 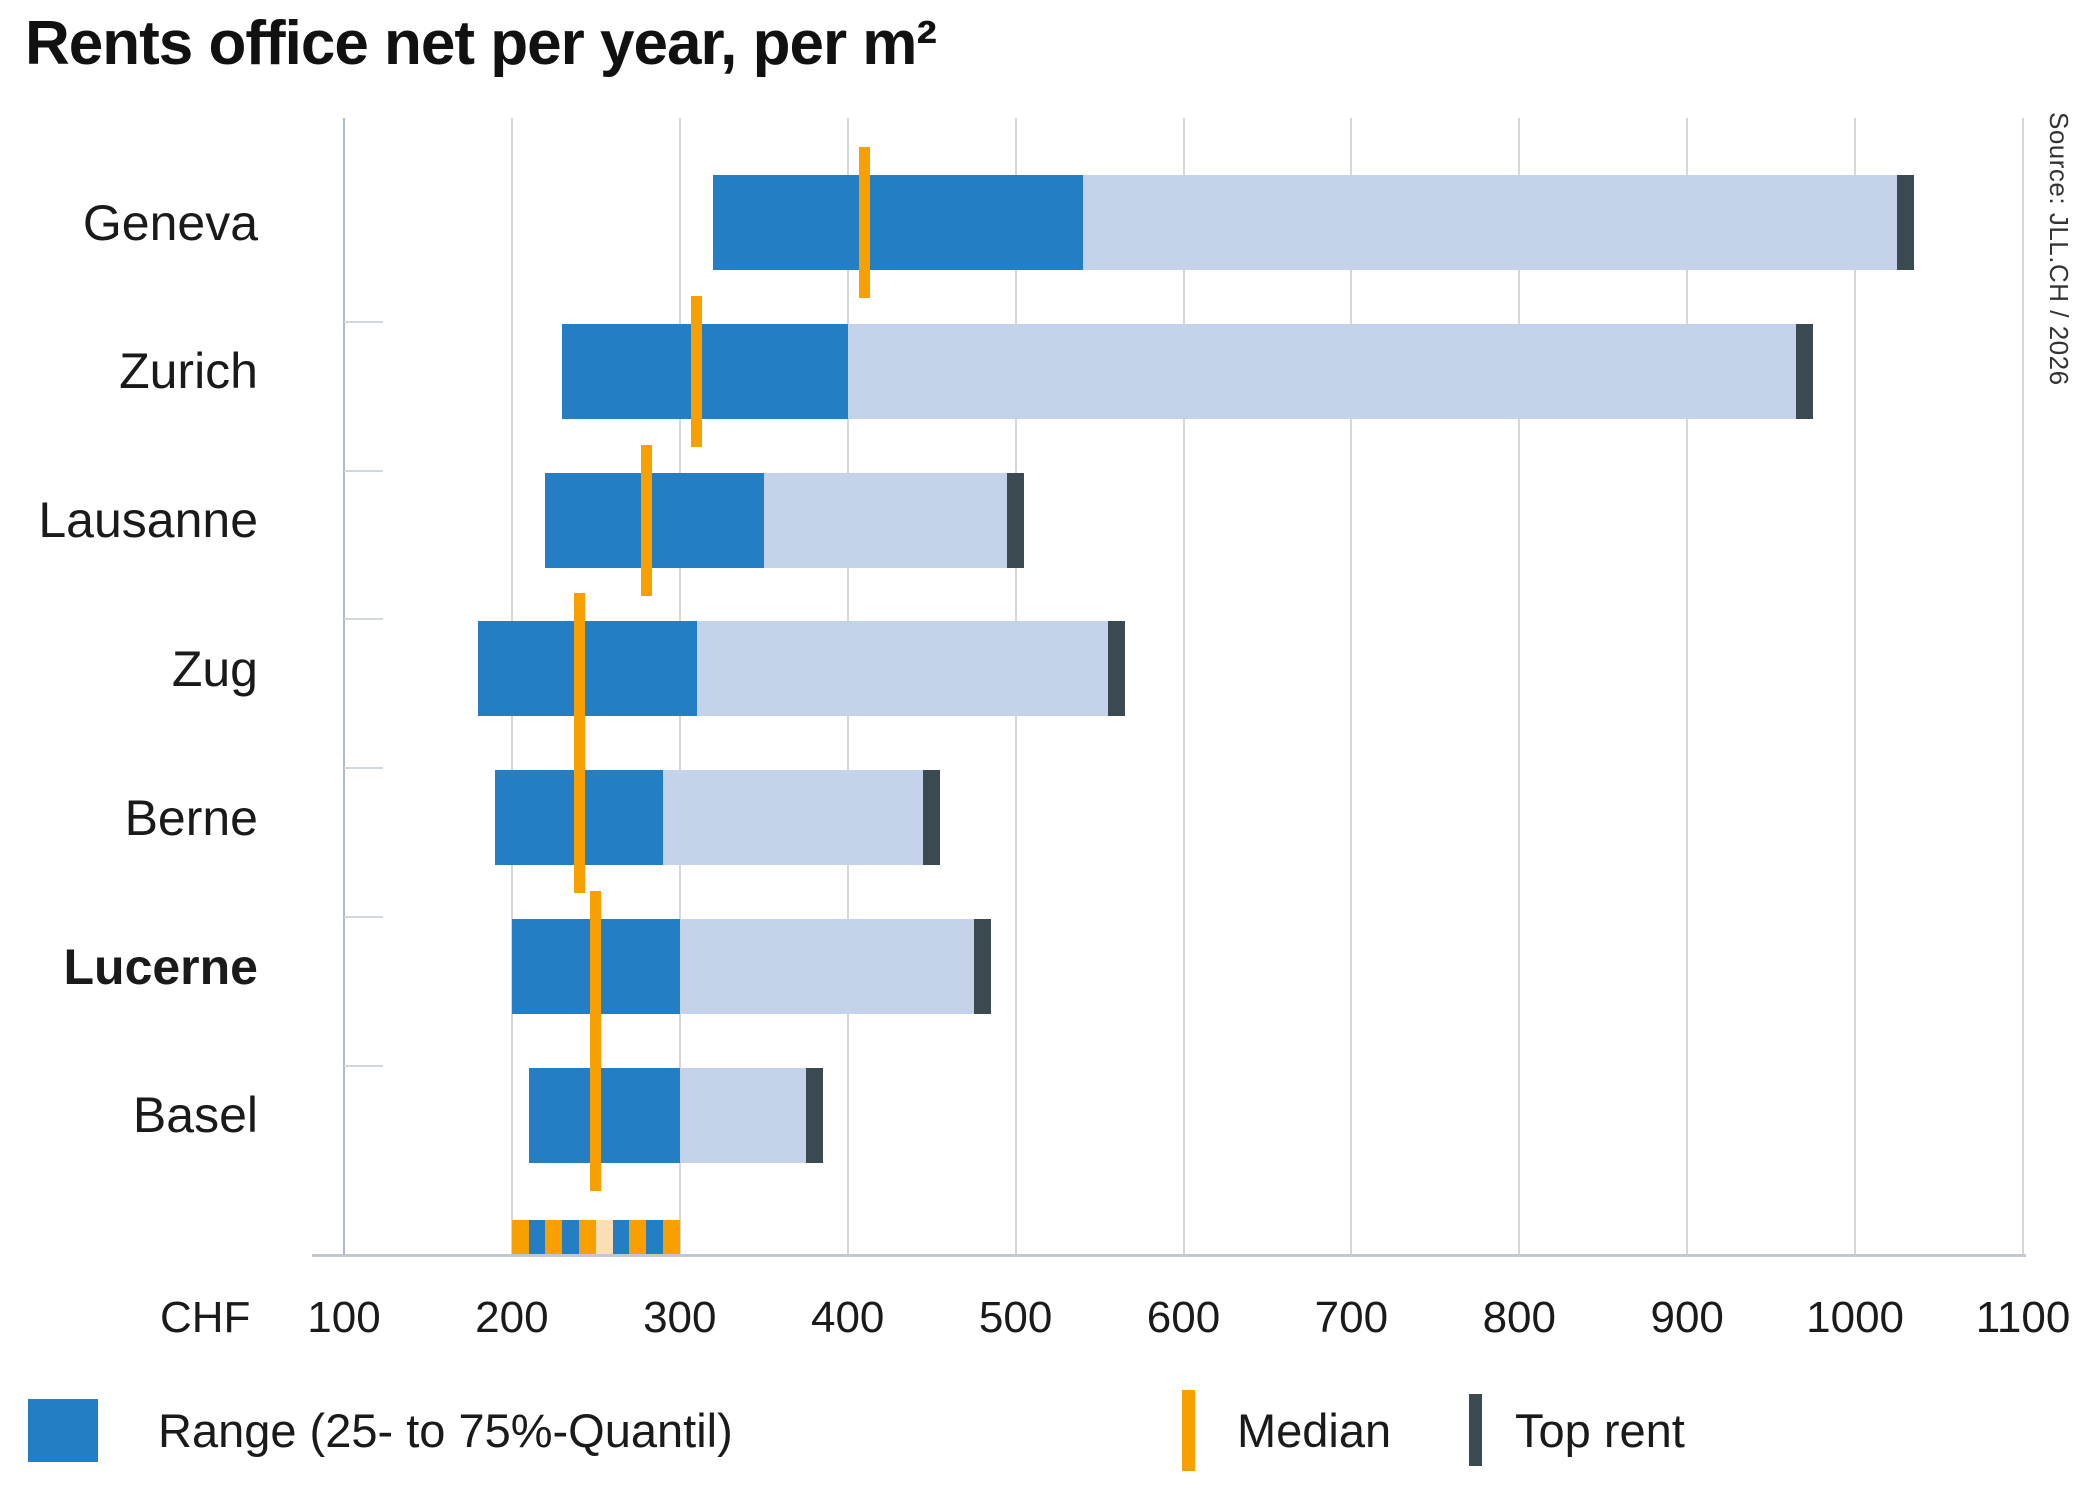 What do you see at coordinates (170, 222) in the screenshot?
I see `city-label-geneva: Geneva` at bounding box center [170, 222].